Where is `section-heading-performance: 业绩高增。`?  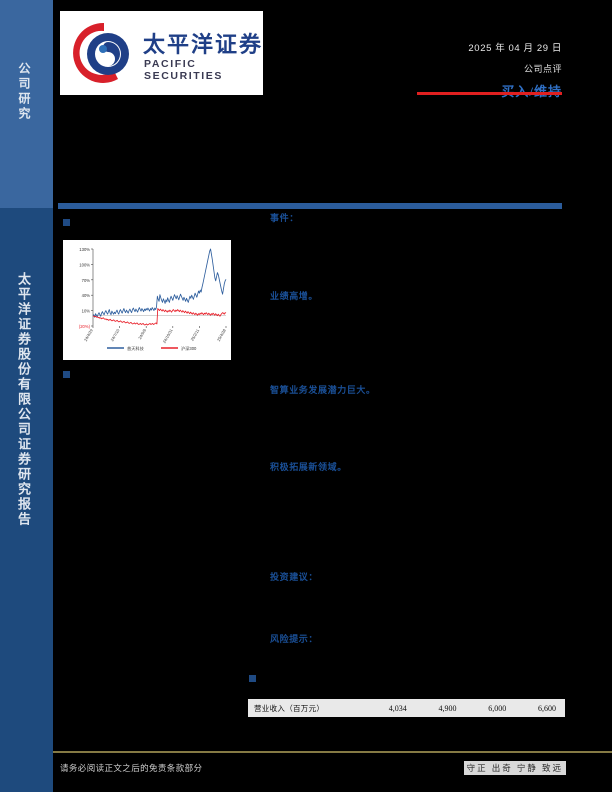 section-heading-performance: 业绩高增。 is located at coordinates (294, 296).